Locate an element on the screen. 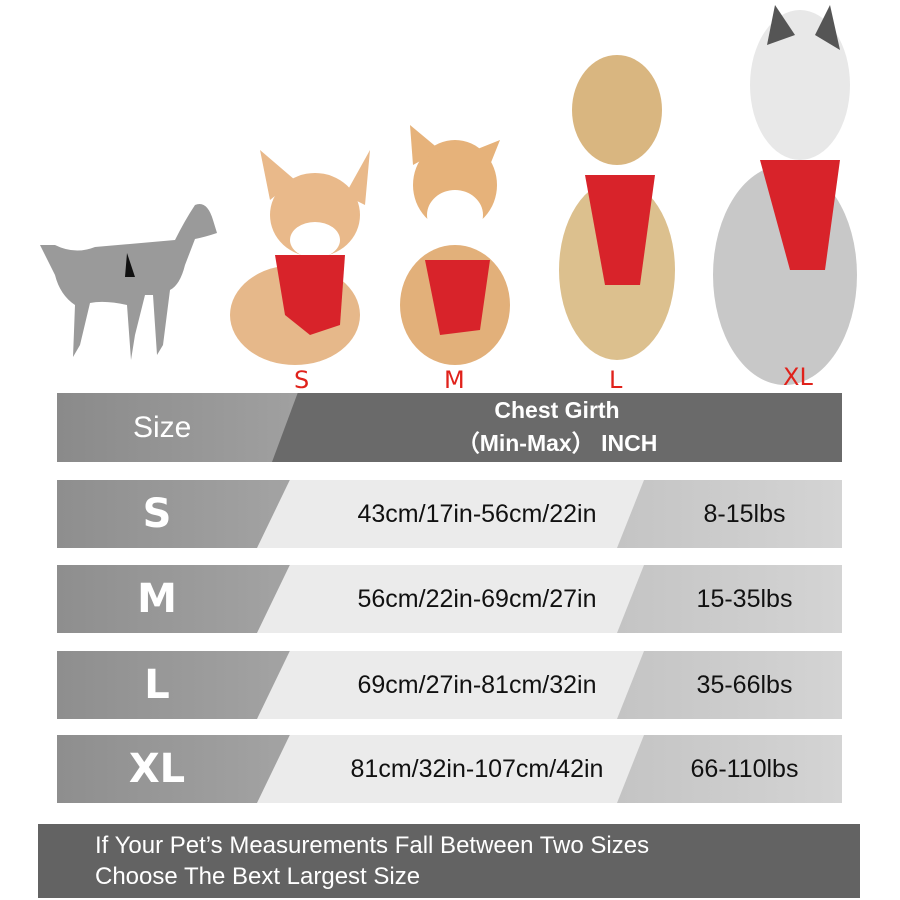 This screenshot has height=900, width=900. size-cell: XL is located at coordinates (157, 769).